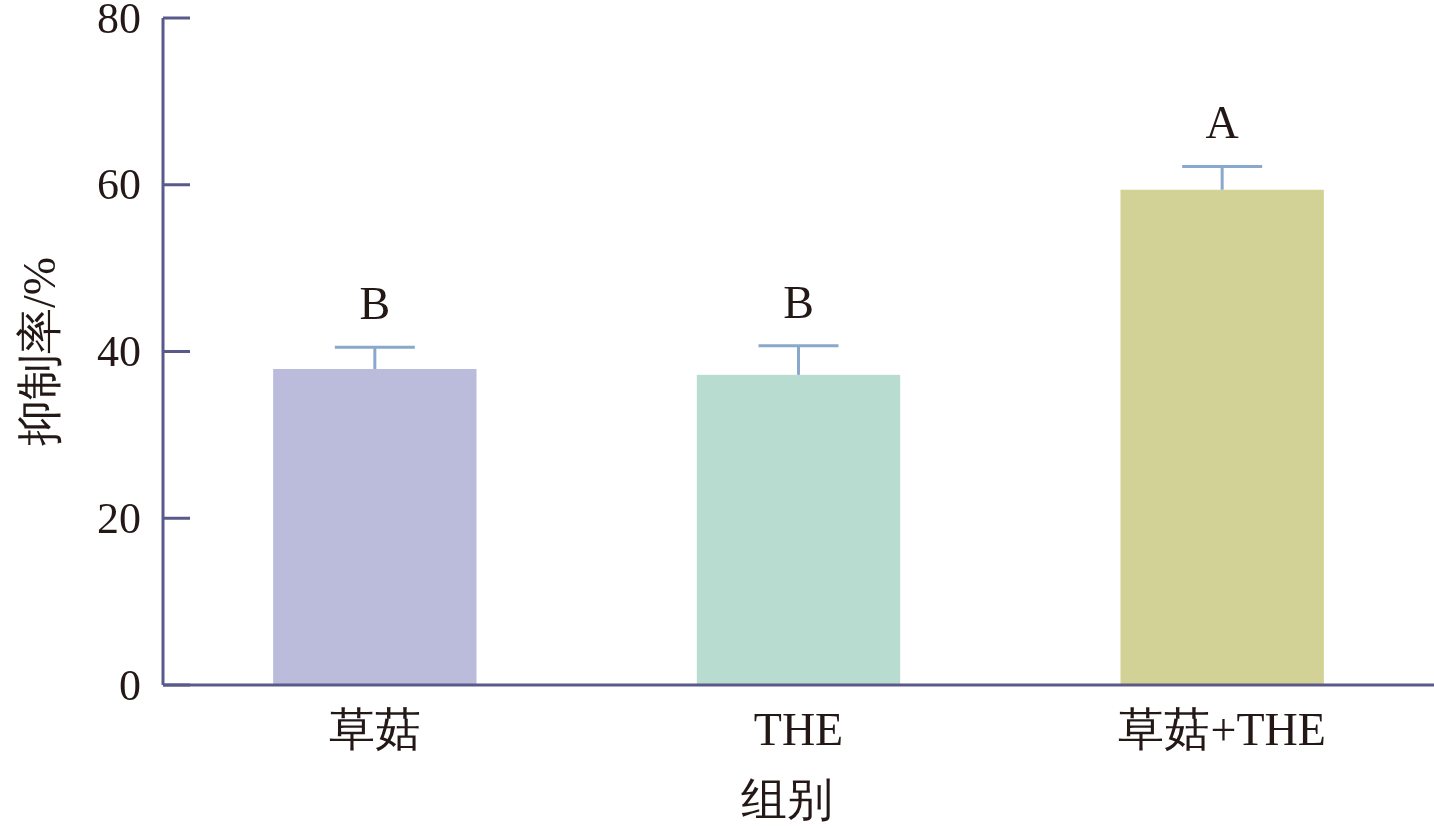 The height and width of the screenshot is (828, 1434). I want to click on y-tick-label: 80, so click(119, 21).